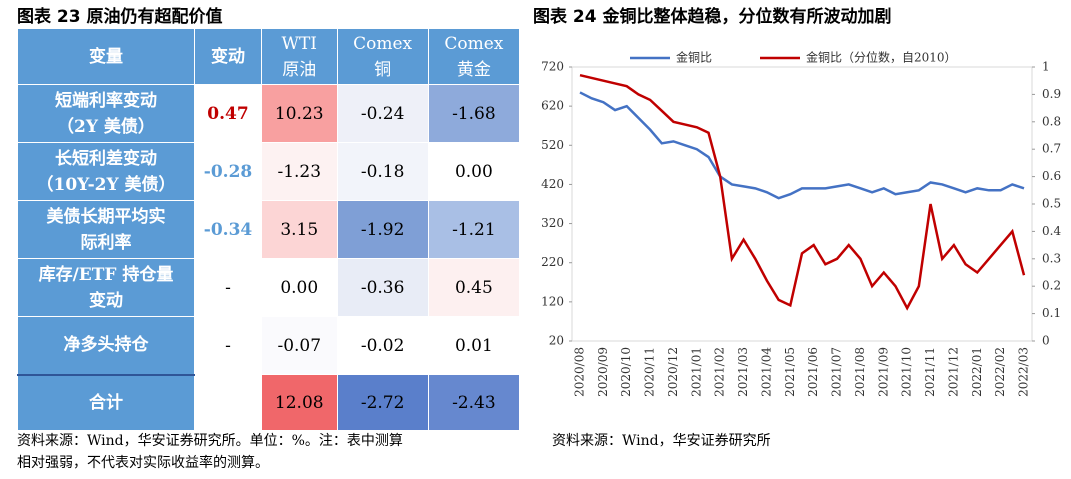 Image resolution: width=1071 pixels, height=479 pixels. What do you see at coordinates (1046, 341) in the screenshot?
I see `y2-tick-label: 0` at bounding box center [1046, 341].